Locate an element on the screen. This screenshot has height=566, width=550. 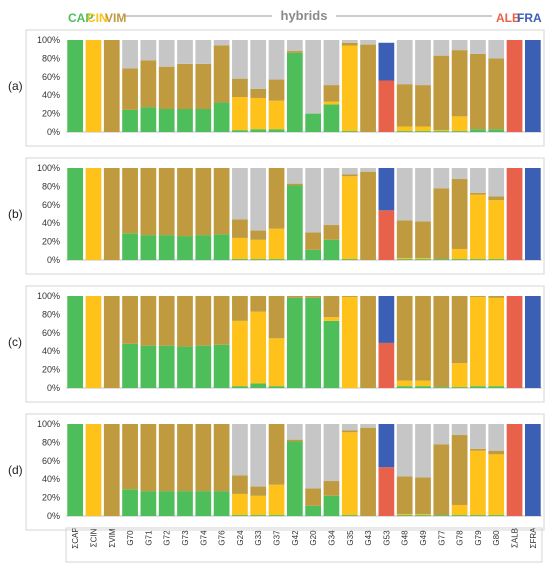
x-tick-label: G77 is located at coordinates (441, 538).